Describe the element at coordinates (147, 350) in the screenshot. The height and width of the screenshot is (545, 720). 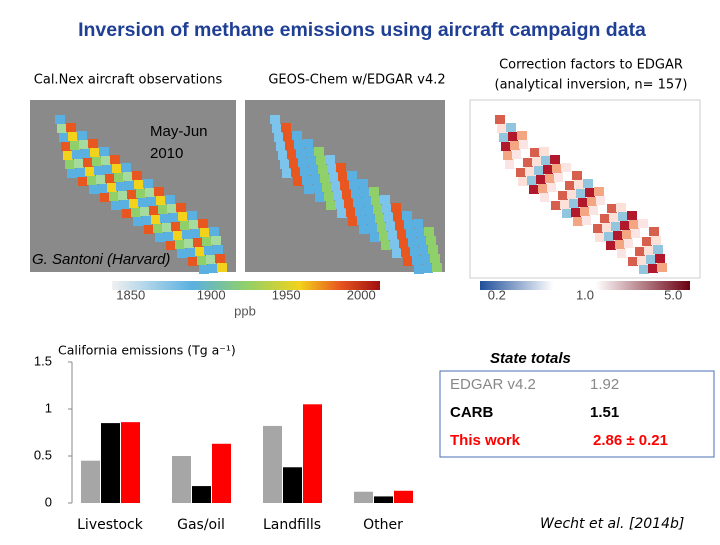
I see `chart-title: California emissions (Tg a⁻¹)` at that location.